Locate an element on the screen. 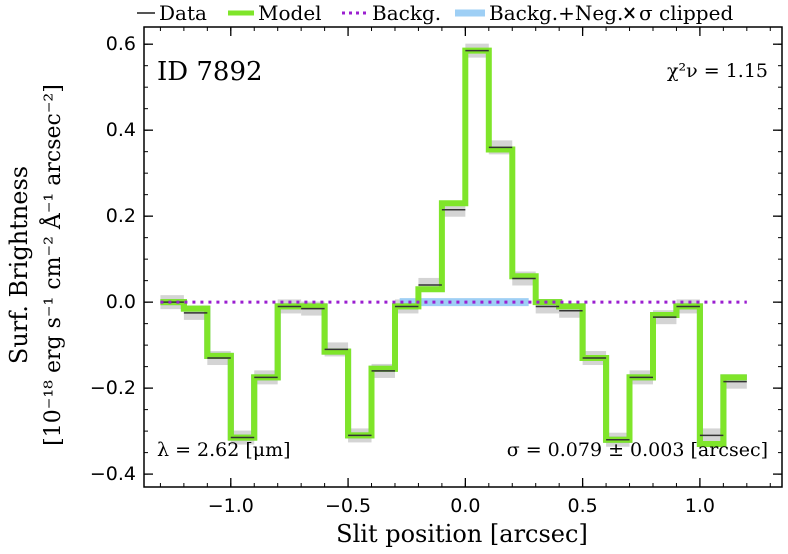  y-tick-label: −0.2 is located at coordinates (113, 388).